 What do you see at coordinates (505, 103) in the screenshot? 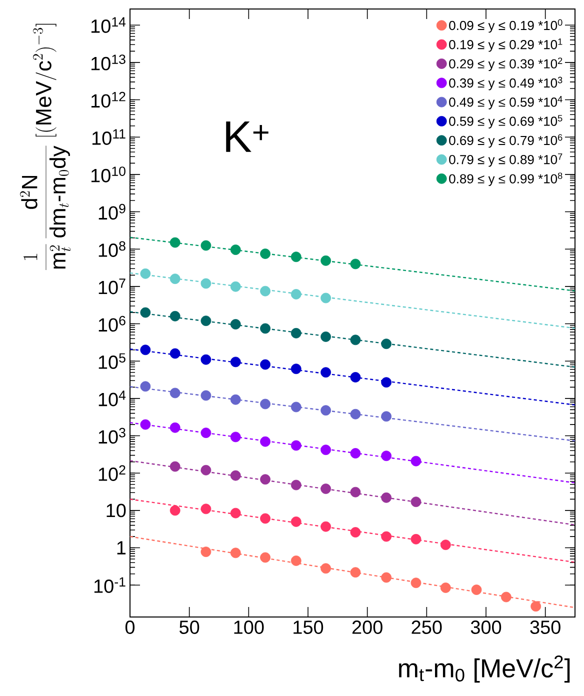
I see `legend-label: 0.49 ≤ y ≤ 0.59 *10$^{4}$` at bounding box center [505, 103].